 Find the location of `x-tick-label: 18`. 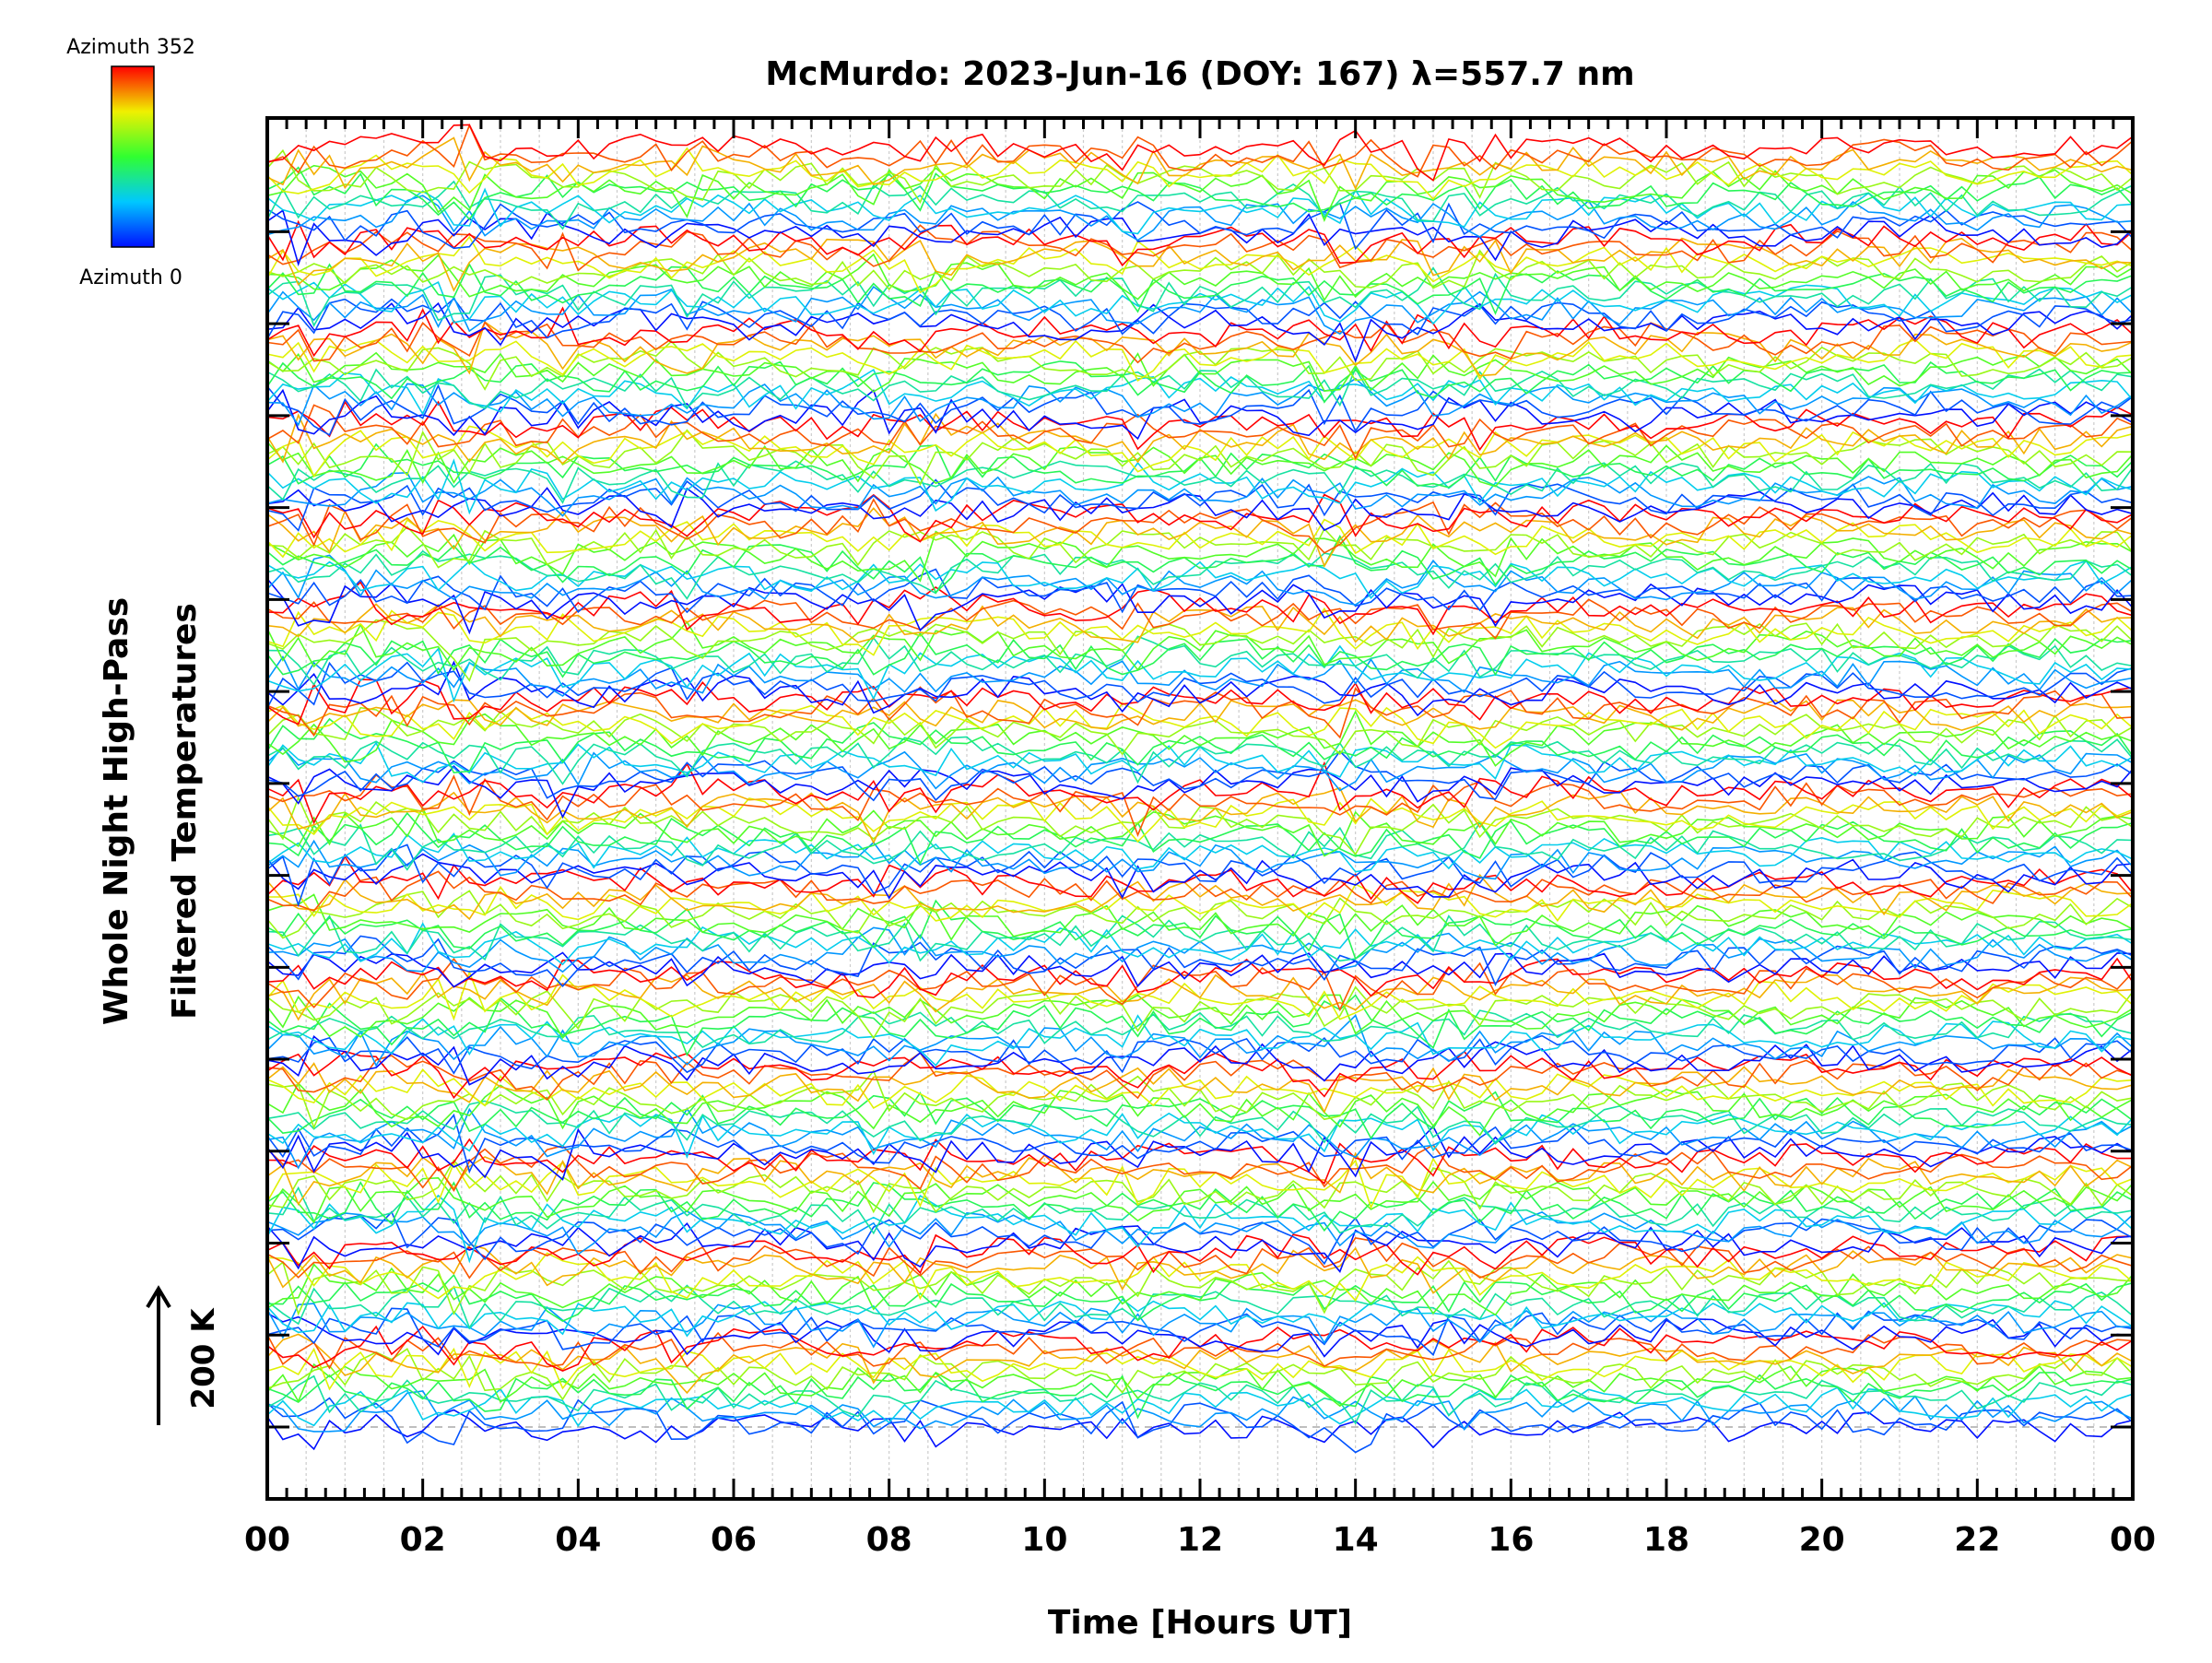

x-tick-label: 18 is located at coordinates (1666, 1540).